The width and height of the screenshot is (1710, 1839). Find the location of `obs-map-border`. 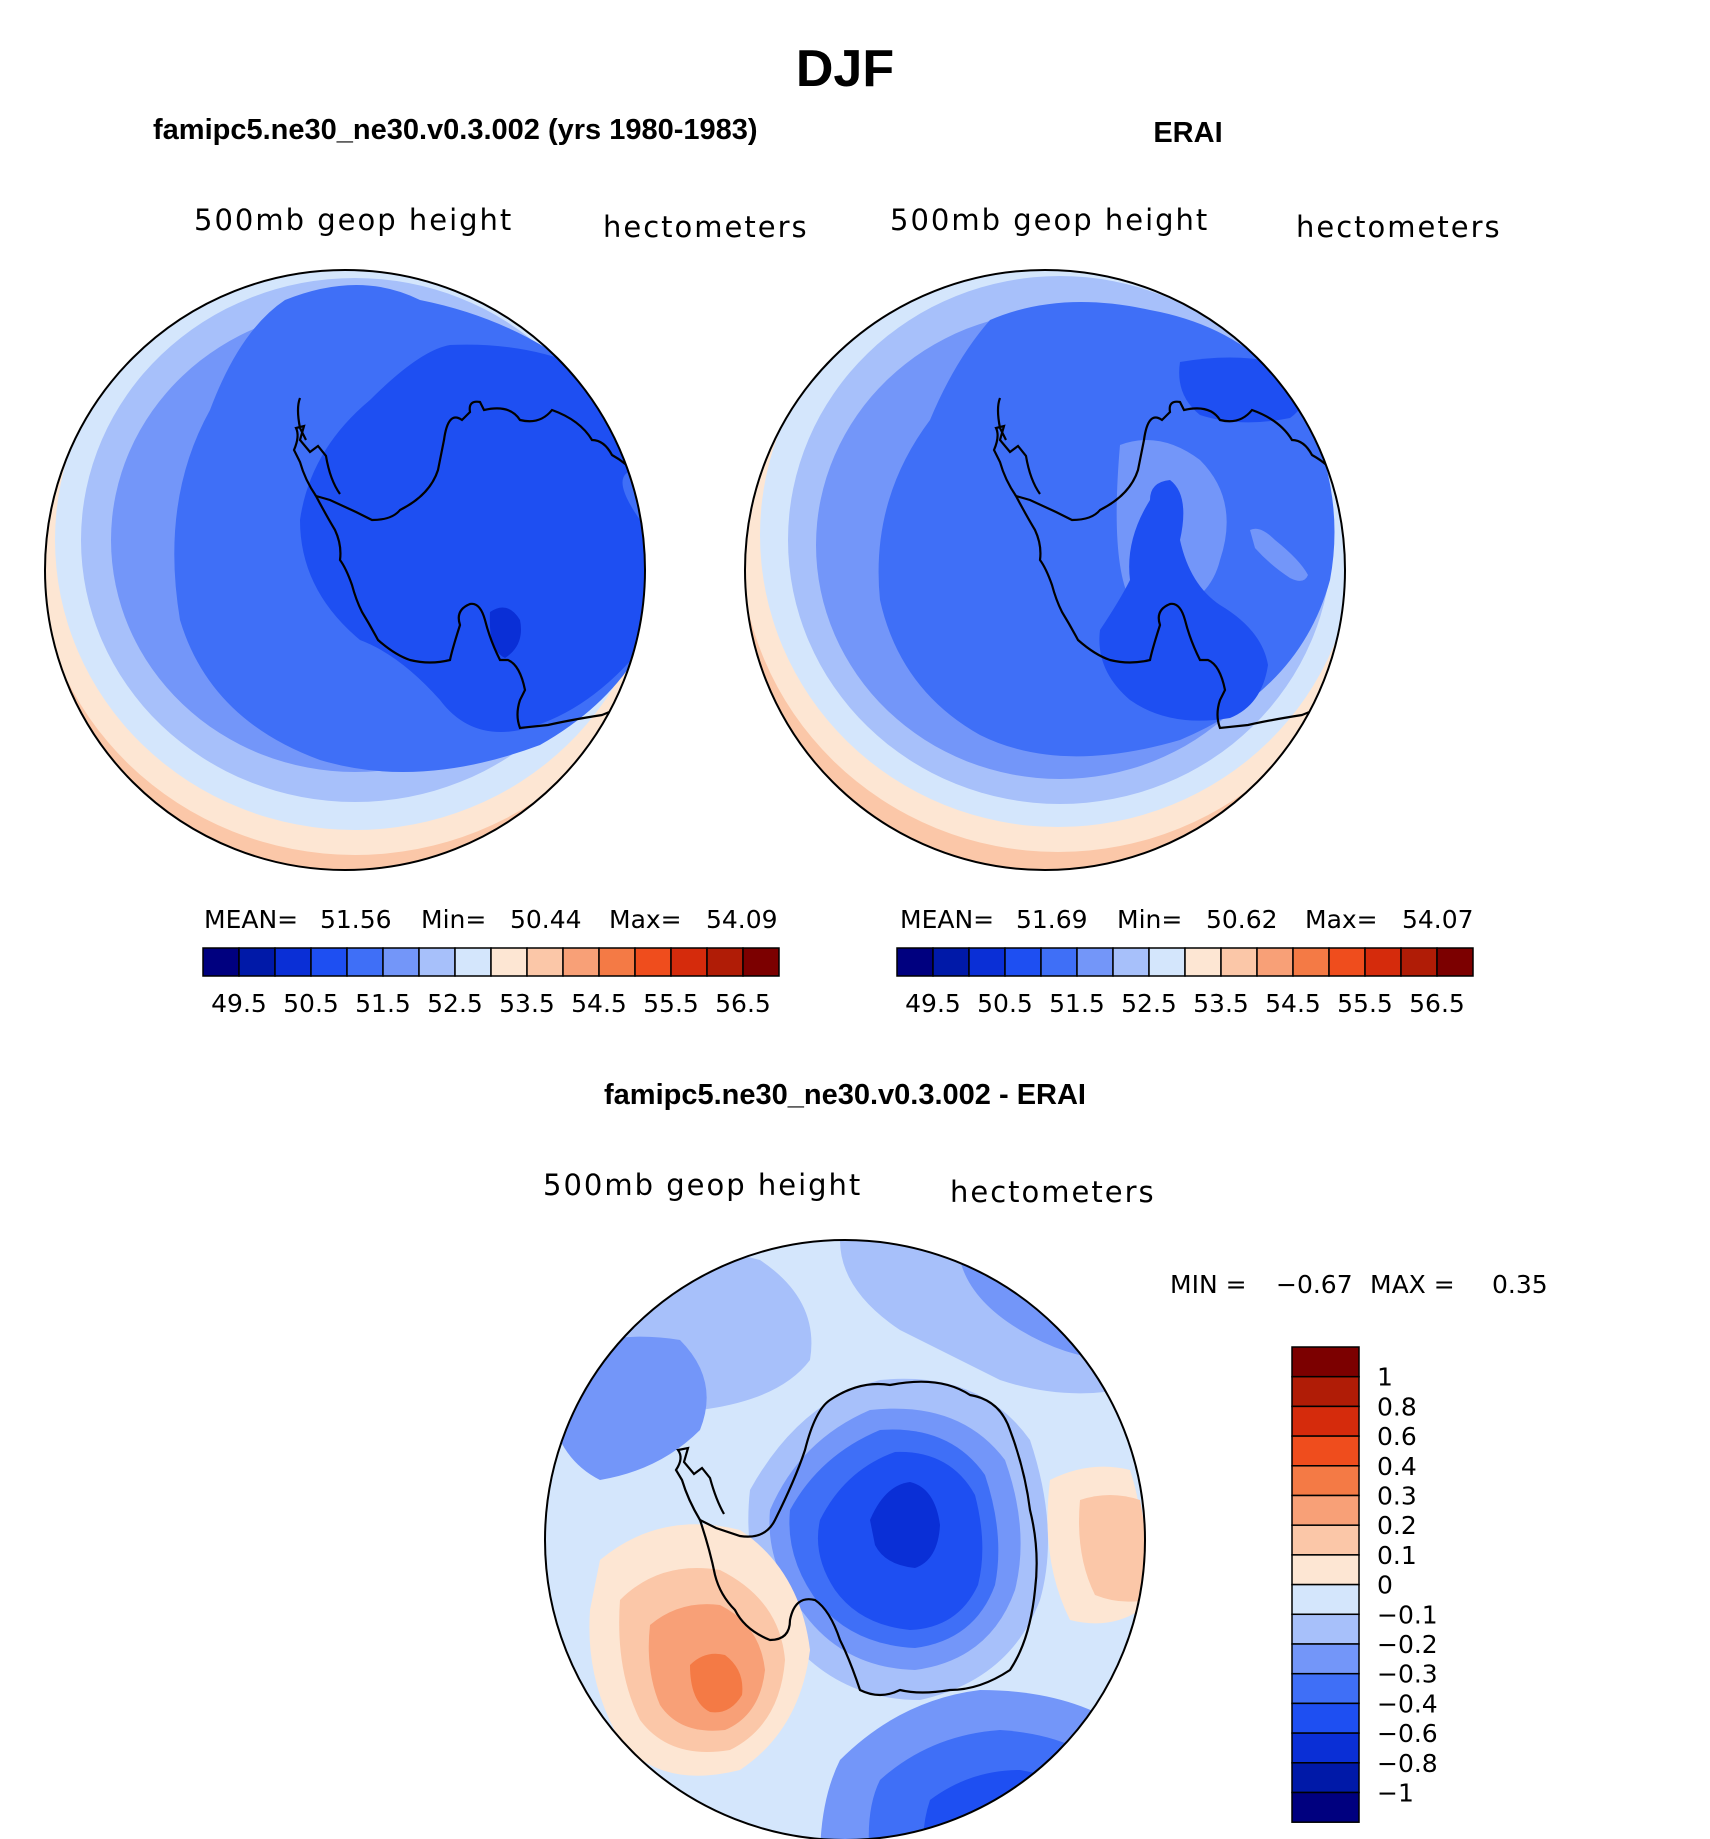

obs-map-border is located at coordinates (1045, 570).